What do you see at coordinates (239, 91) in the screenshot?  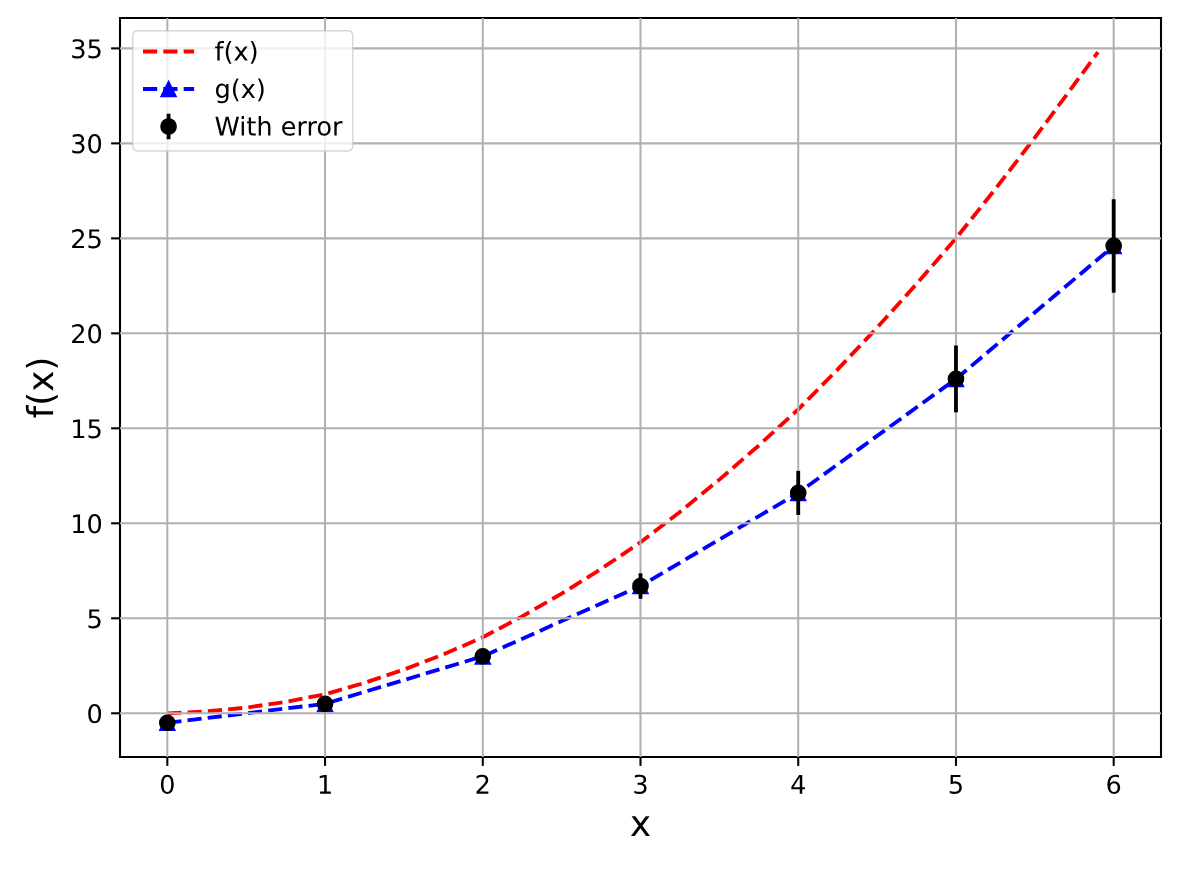 I see `legend-label: g(x)` at bounding box center [239, 91].